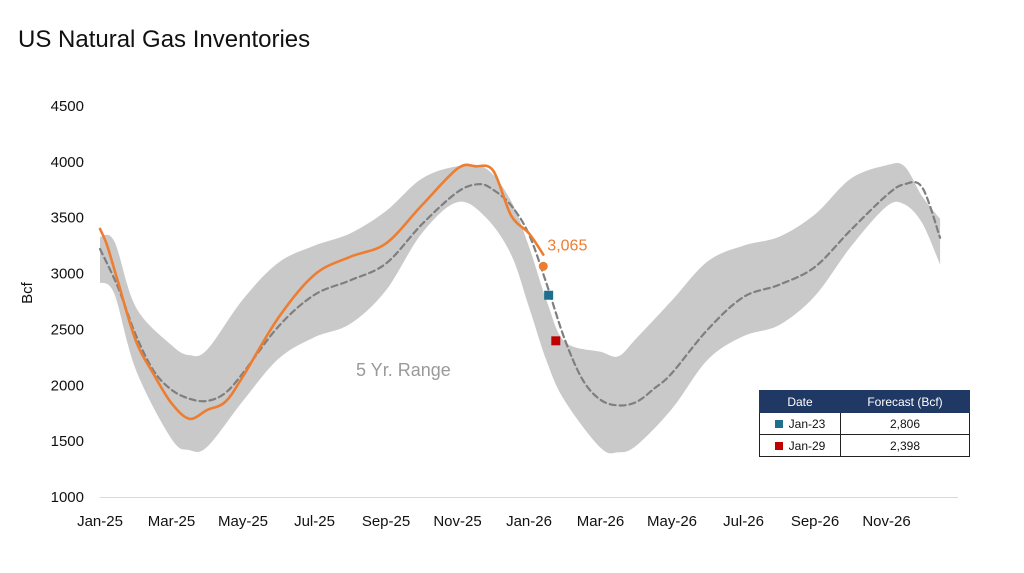 The width and height of the screenshot is (1024, 573). Describe the element at coordinates (67, 218) in the screenshot. I see `y-tick-label: 3500` at that location.